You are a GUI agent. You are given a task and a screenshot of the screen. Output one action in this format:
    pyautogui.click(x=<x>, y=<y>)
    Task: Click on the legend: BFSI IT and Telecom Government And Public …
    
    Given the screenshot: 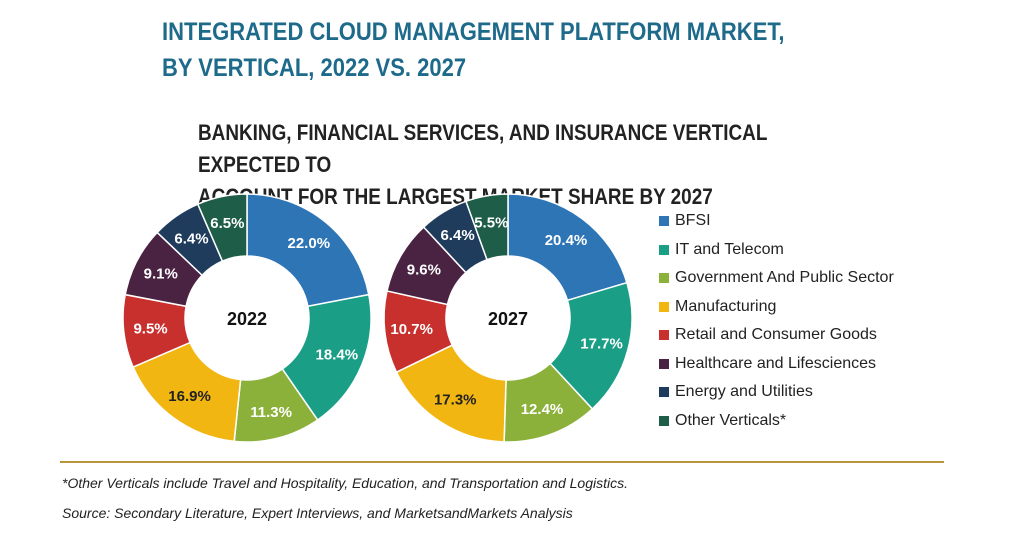 What is the action you would take?
    pyautogui.click(x=776, y=321)
    